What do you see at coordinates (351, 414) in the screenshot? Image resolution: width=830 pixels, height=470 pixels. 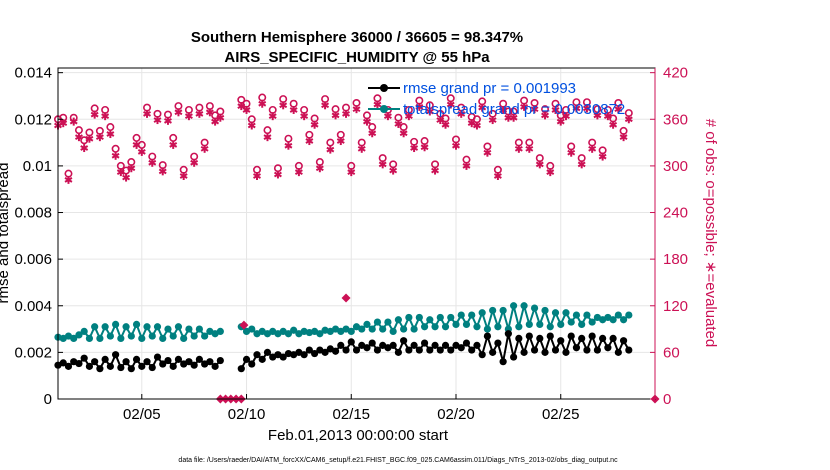 I see `x-tick-label: 02/15` at bounding box center [351, 414].